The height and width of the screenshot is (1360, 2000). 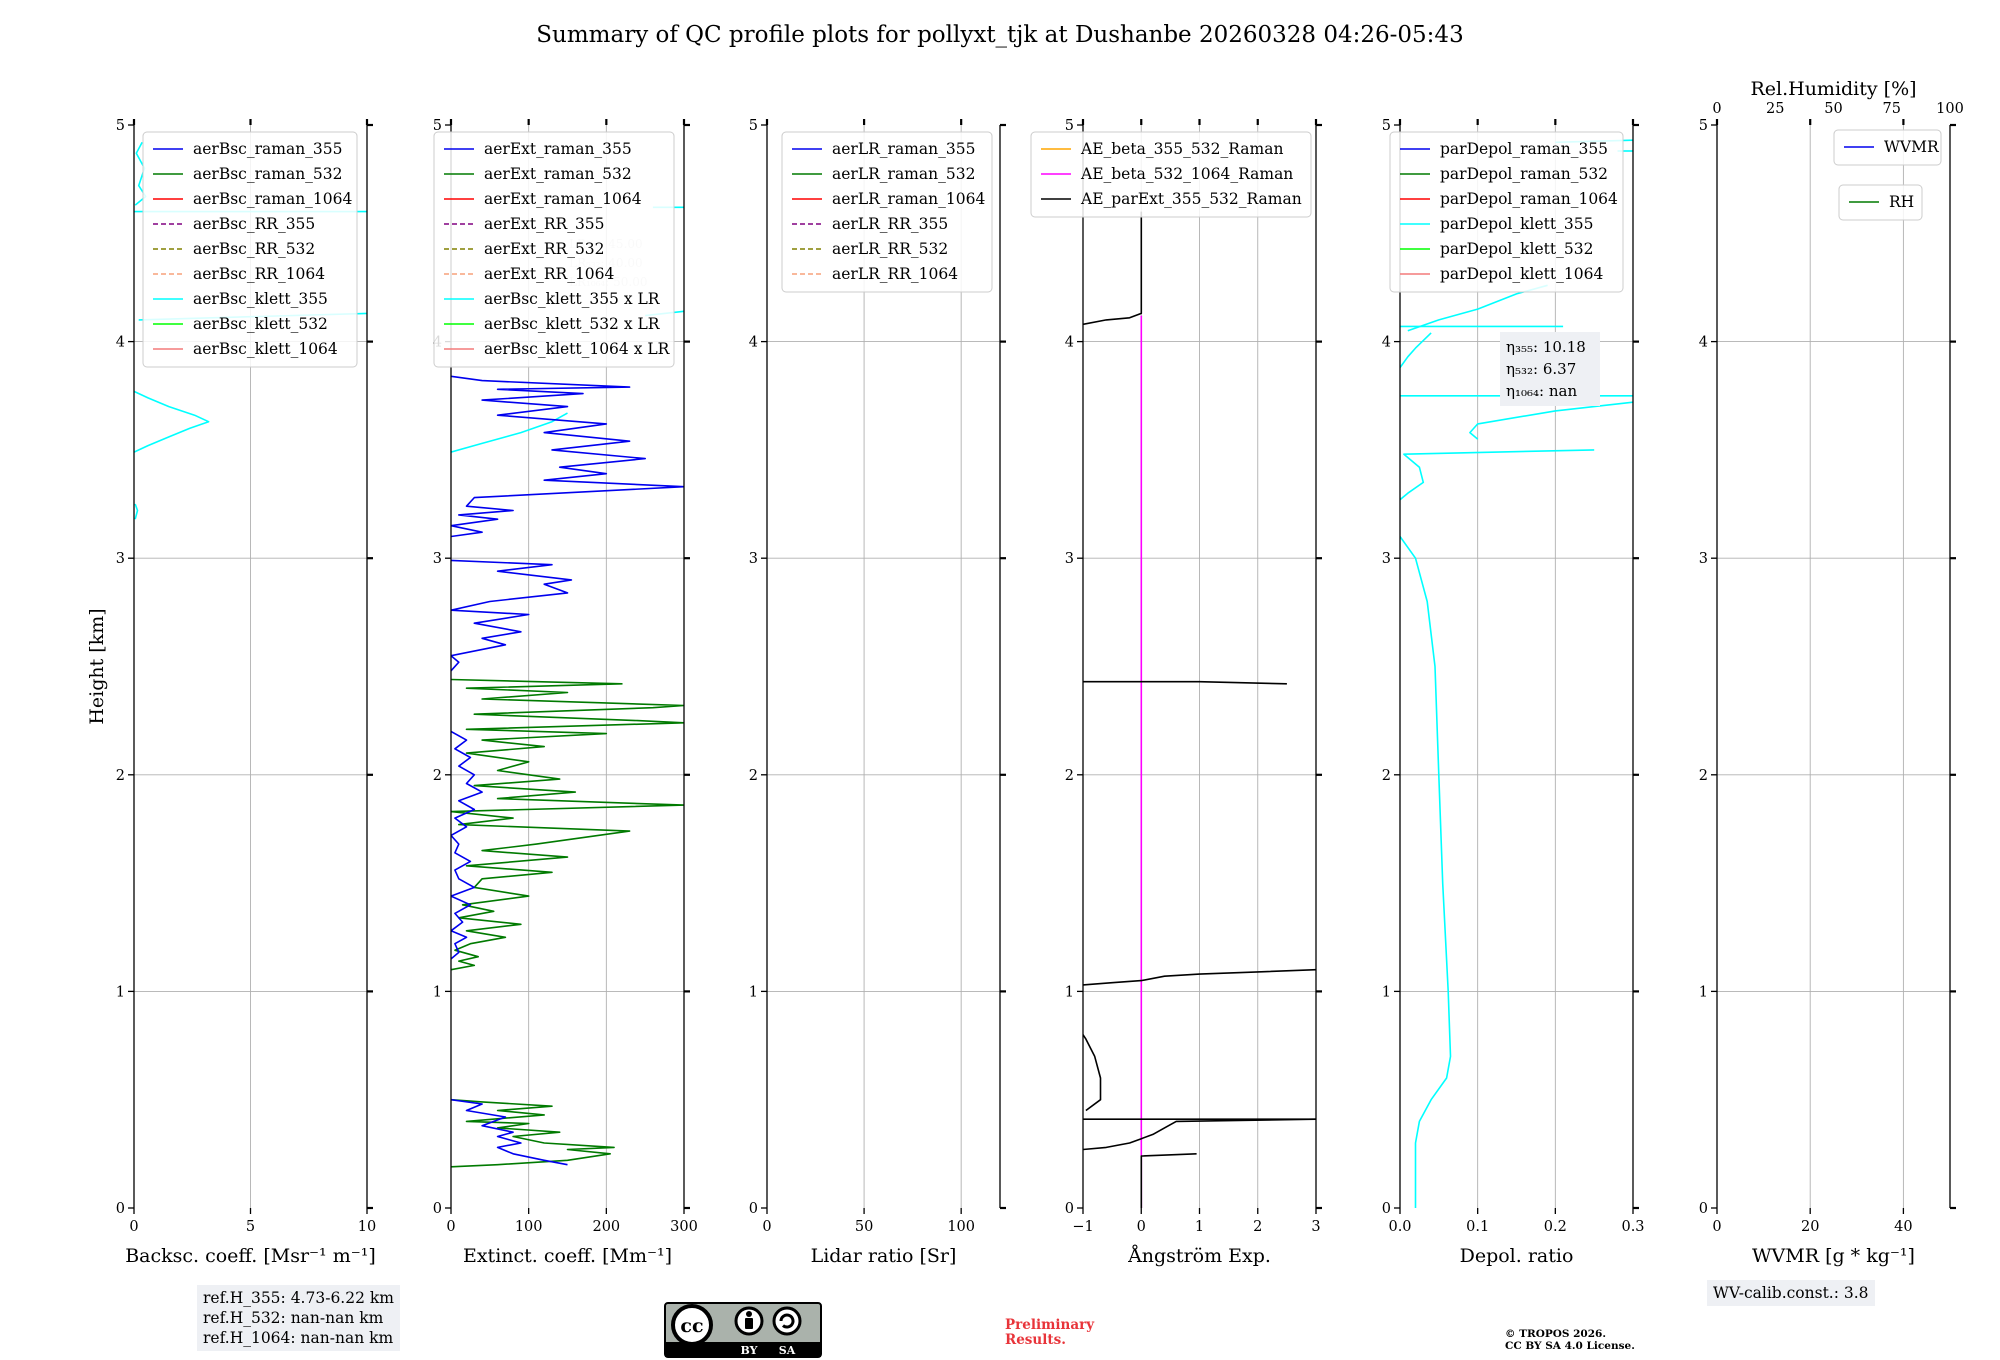 What do you see at coordinates (1555, 1227) in the screenshot?
I see `x-tick-label: 0.2` at bounding box center [1555, 1227].